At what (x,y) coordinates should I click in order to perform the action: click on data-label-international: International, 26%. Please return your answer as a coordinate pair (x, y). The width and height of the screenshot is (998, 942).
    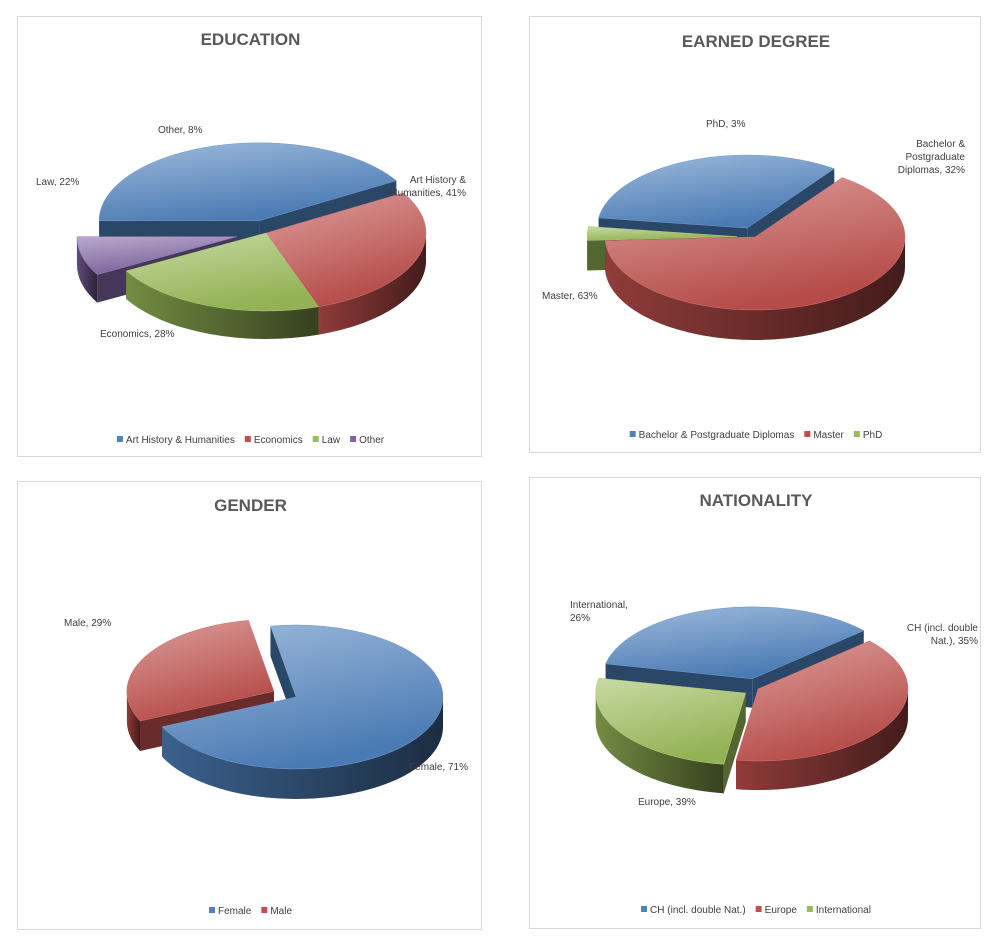
    Looking at the image, I should click on (599, 612).